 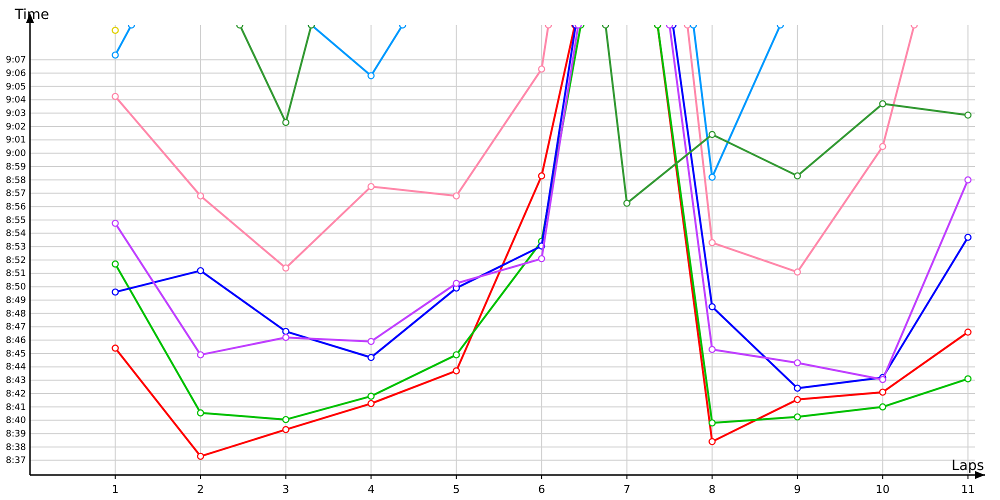 What do you see at coordinates (16, 61) in the screenshot?
I see `y-tick-label: 9:07` at bounding box center [16, 61].